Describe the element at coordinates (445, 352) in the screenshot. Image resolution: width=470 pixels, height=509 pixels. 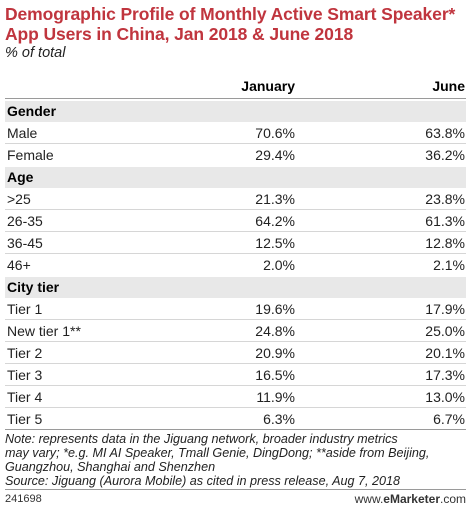
I see `cell-june: 20.1%` at that location.